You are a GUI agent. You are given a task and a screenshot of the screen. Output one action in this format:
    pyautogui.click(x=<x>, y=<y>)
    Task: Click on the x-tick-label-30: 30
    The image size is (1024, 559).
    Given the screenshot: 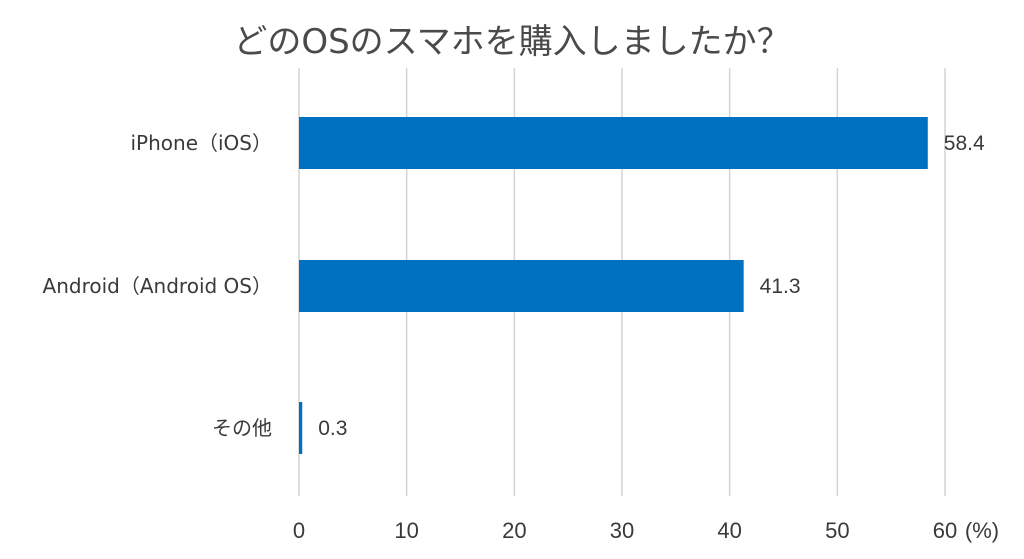 What is the action you would take?
    pyautogui.click(x=622, y=530)
    